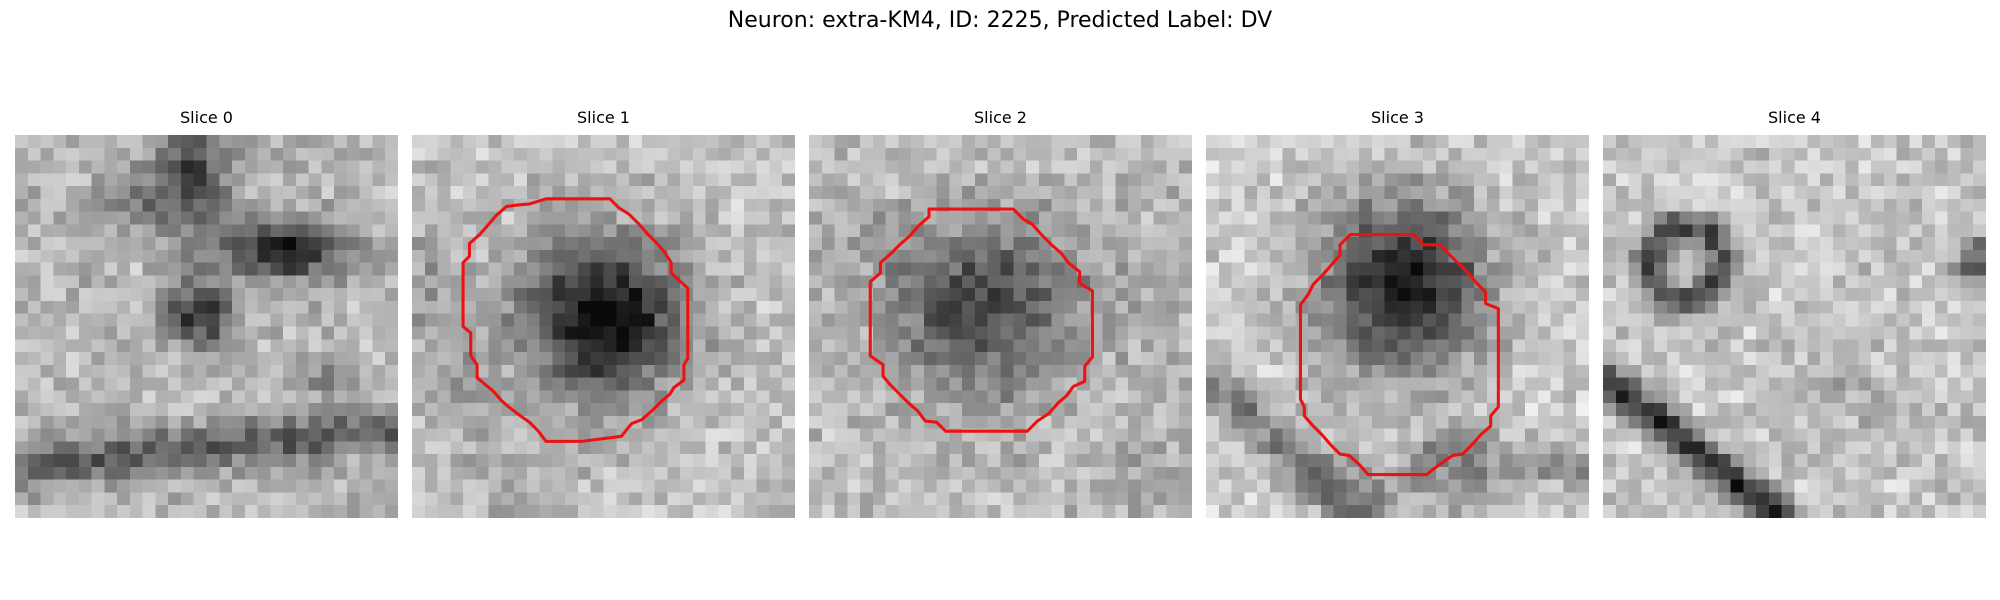  I want to click on panel-title: Slice 2, so click(1000, 117).